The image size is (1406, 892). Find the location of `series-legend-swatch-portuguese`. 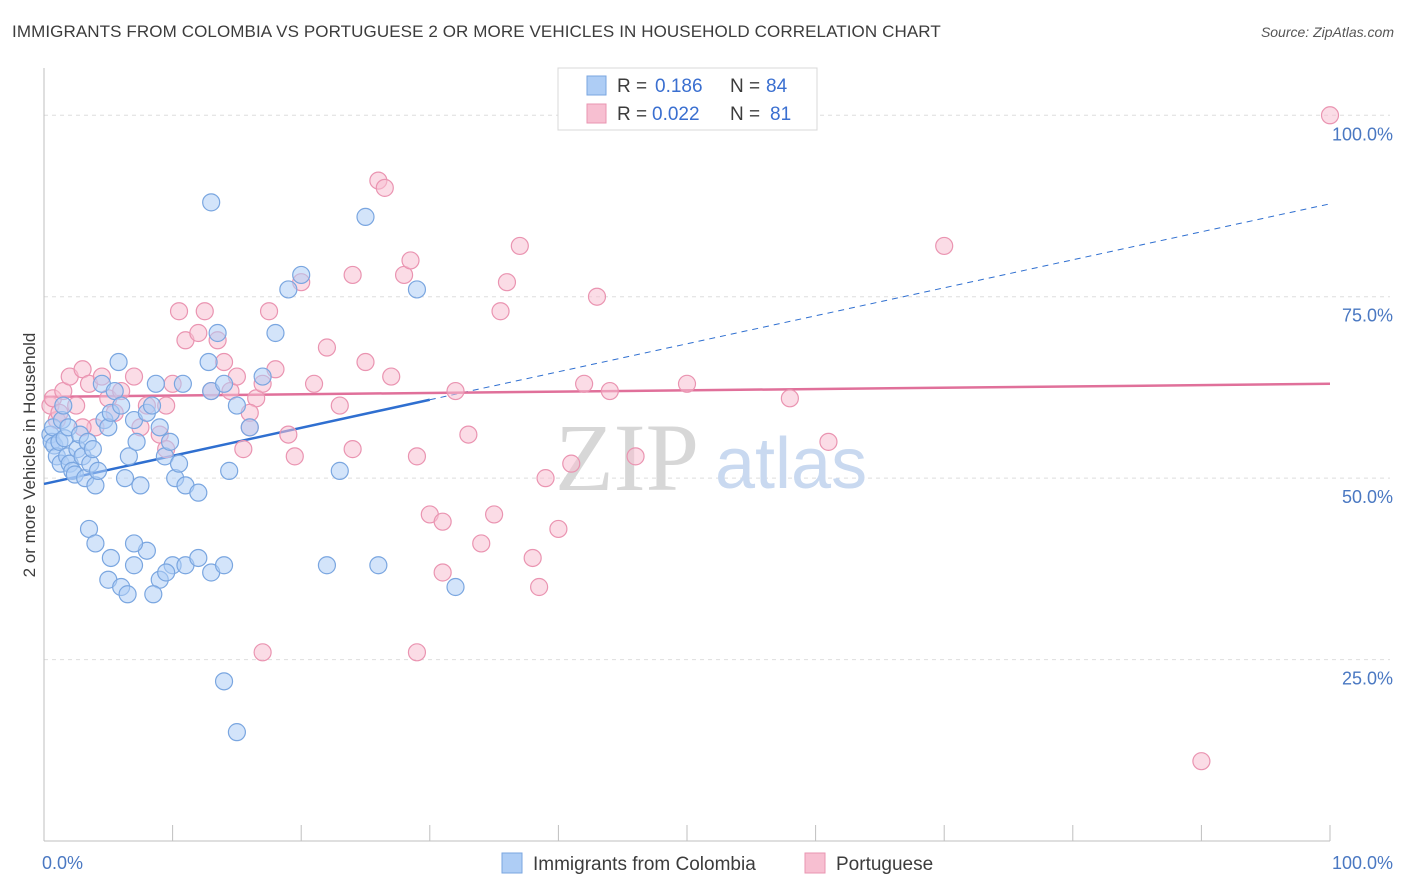

series-legend-swatch-portuguese is located at coordinates (815, 863).